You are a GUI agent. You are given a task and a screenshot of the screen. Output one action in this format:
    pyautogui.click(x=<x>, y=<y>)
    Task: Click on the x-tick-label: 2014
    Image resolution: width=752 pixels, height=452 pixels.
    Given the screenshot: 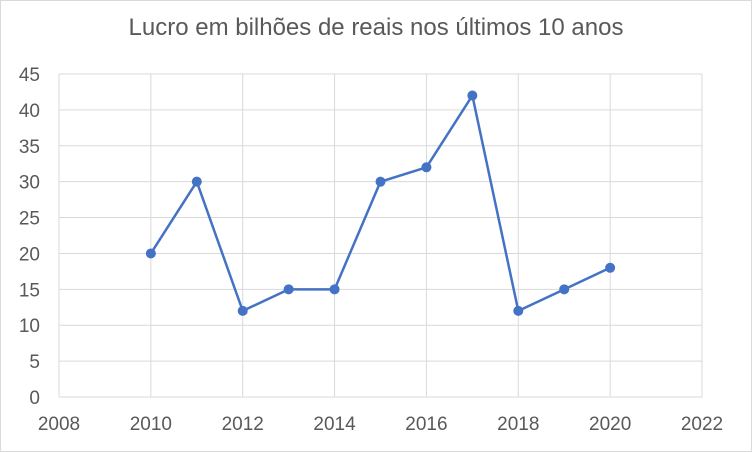 What is the action you would take?
    pyautogui.click(x=334, y=424)
    